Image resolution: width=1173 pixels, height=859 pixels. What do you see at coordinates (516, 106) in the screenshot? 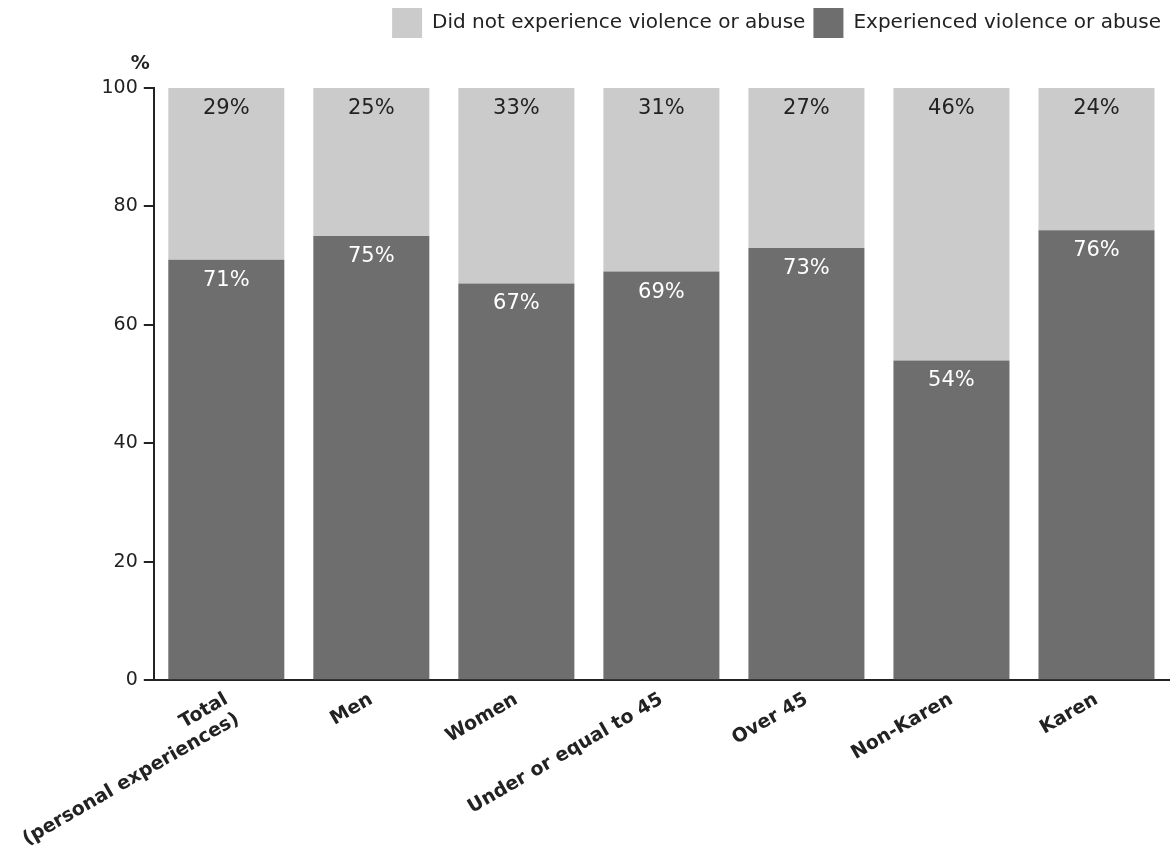
I see `data-label: 33%` at bounding box center [516, 106].